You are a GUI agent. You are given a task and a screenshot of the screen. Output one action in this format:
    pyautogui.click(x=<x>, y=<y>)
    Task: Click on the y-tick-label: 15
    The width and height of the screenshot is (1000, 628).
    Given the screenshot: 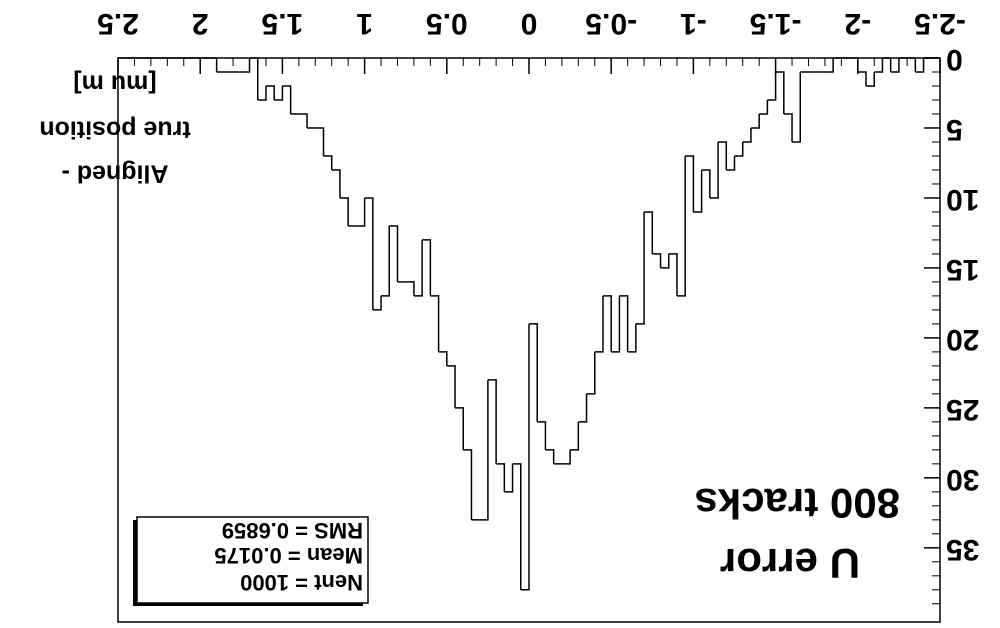 What is the action you would take?
    pyautogui.click(x=962, y=269)
    